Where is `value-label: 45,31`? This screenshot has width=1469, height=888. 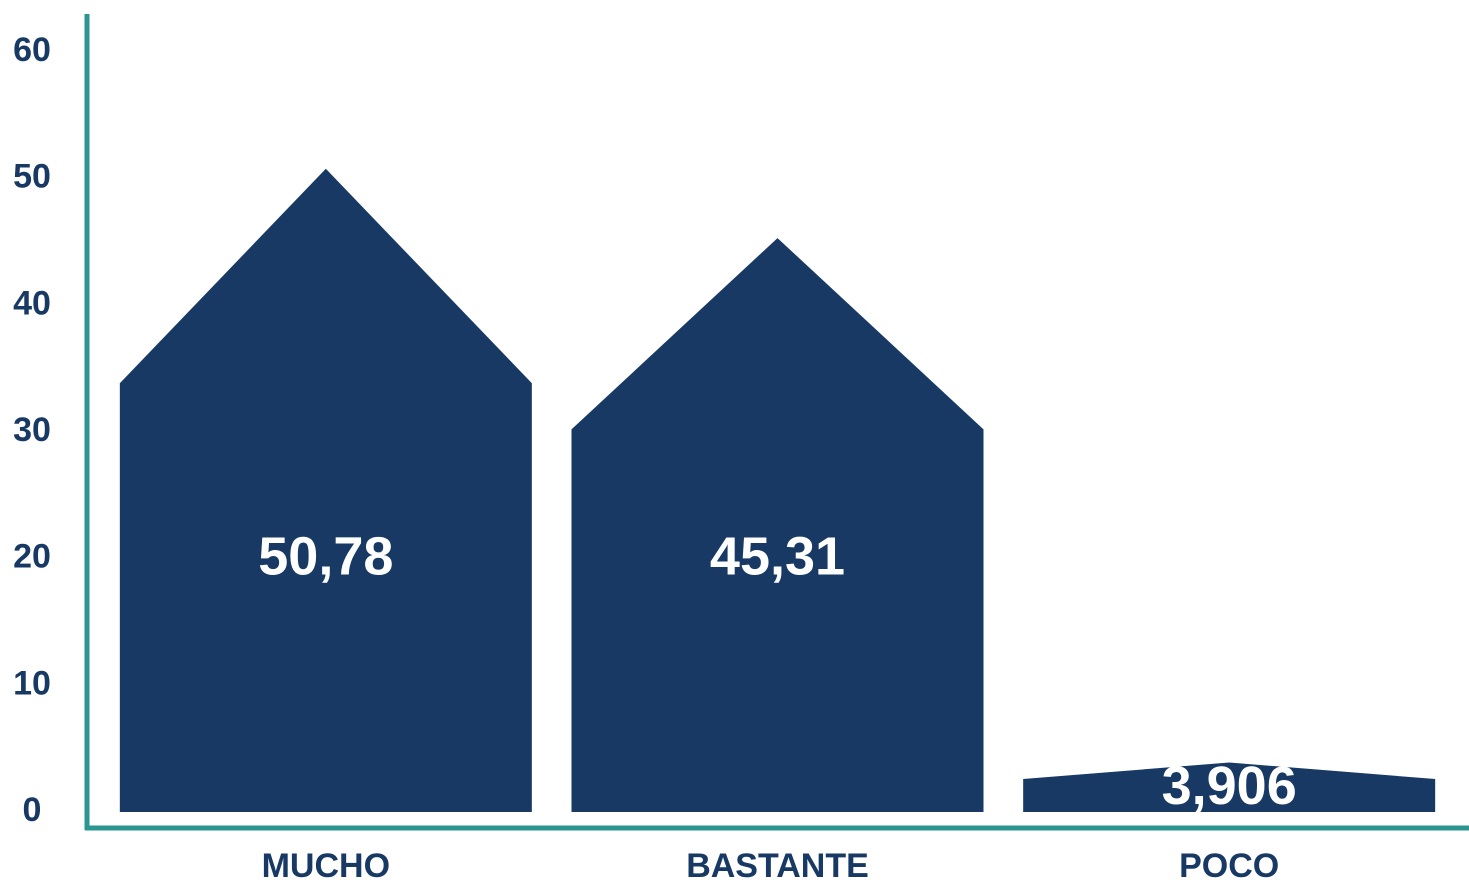
value-label: 45,31 is located at coordinates (777, 556).